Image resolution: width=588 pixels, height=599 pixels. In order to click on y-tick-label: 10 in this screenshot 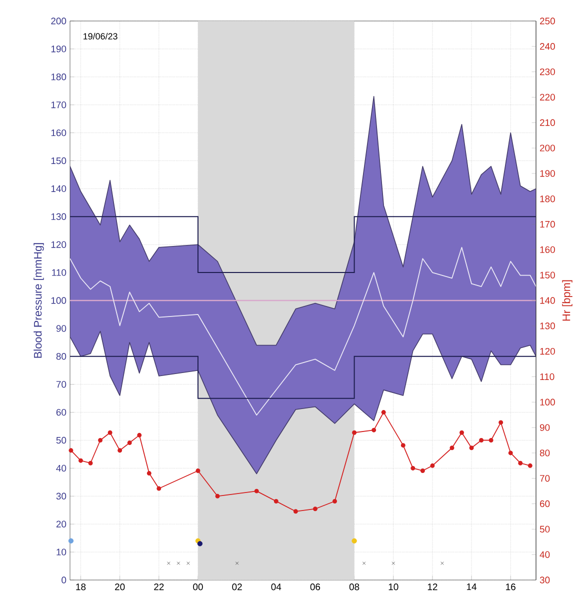, I will do `click(61, 552)`.